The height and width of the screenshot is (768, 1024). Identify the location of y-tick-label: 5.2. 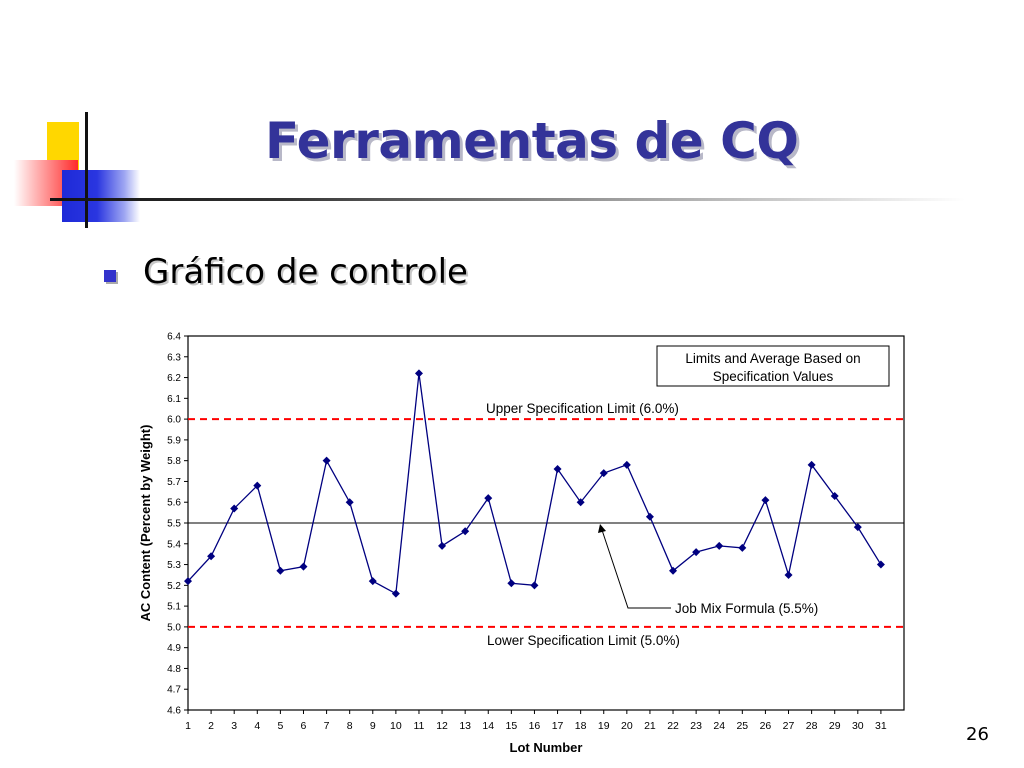
(174, 586).